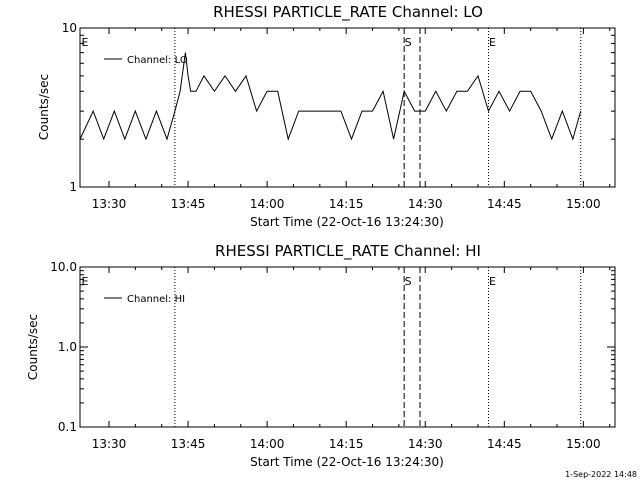  I want to click on hi-y-tick-label: 0.1, so click(67, 427).